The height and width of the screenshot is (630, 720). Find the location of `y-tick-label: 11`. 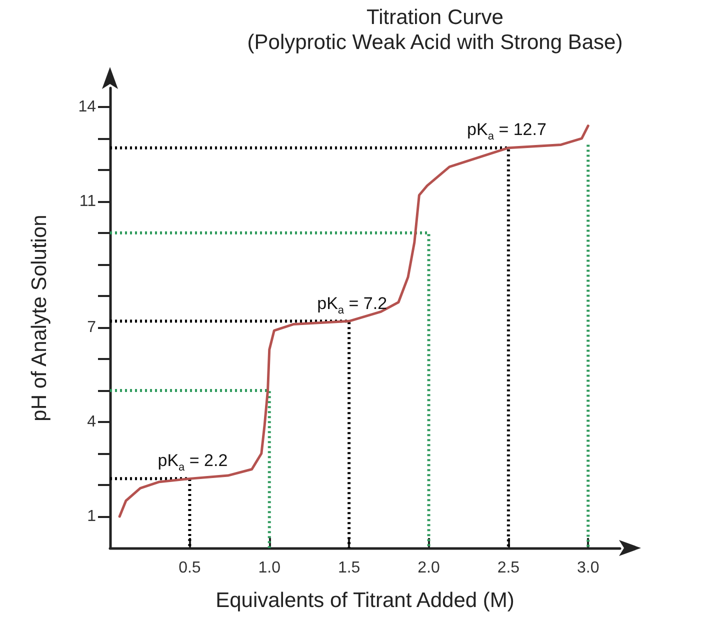

y-tick-label: 11 is located at coordinates (87, 201).